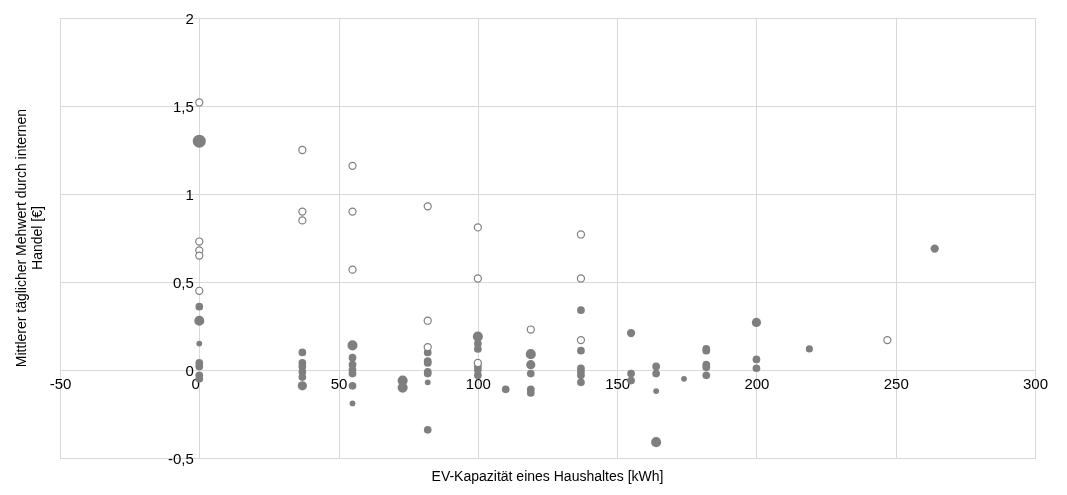 This screenshot has height=495, width=1067. What do you see at coordinates (618, 383) in the screenshot?
I see `x-tick-label: 150` at bounding box center [618, 383].